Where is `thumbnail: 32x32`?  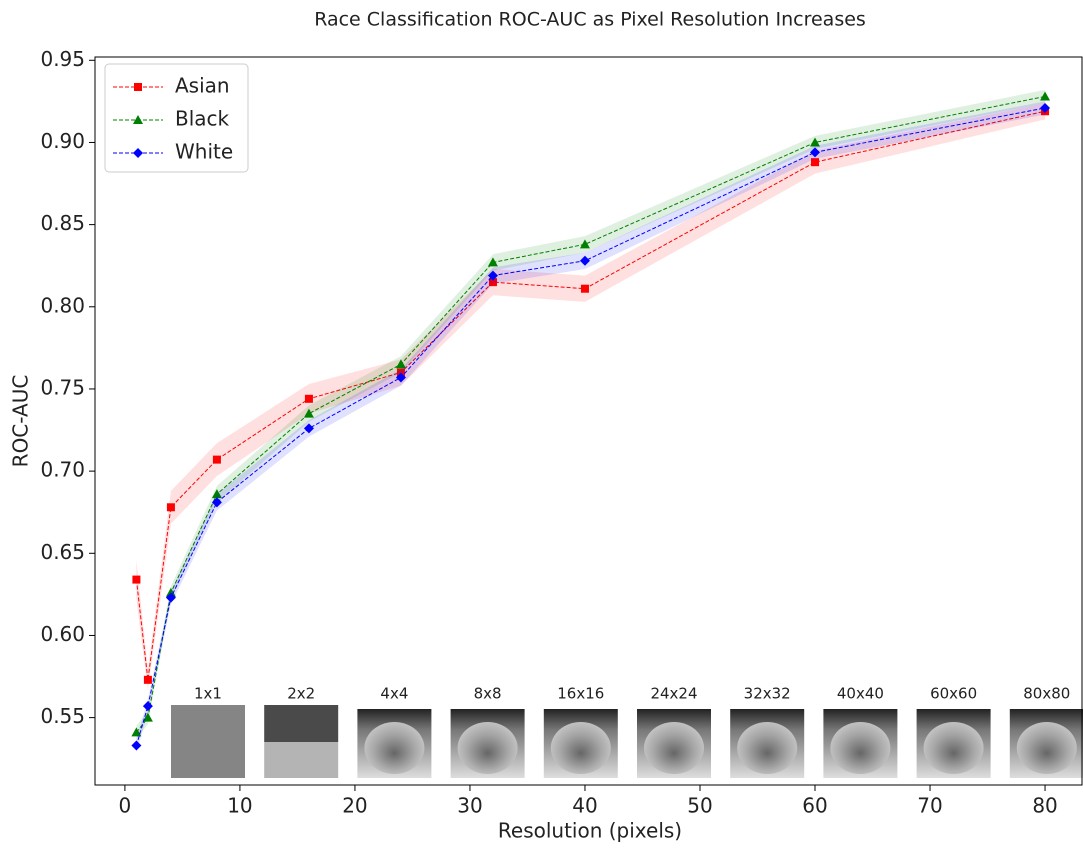 thumbnail: 32x32 is located at coordinates (767, 731).